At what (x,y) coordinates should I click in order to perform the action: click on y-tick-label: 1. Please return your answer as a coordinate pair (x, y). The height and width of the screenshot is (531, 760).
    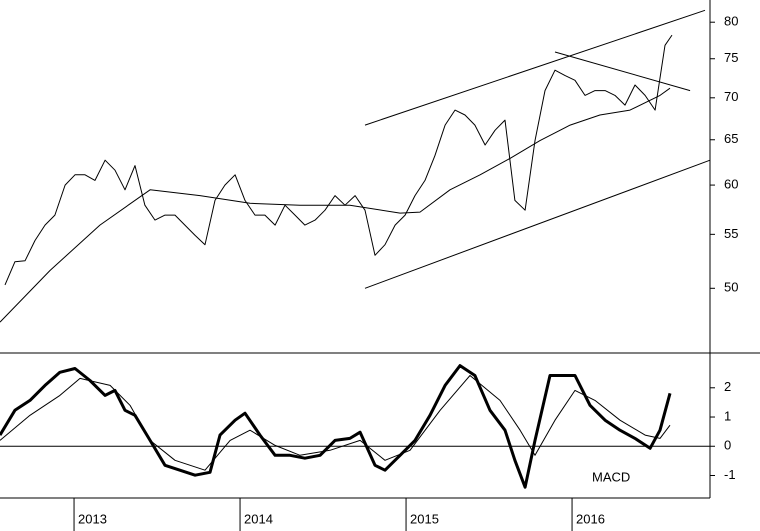
    Looking at the image, I should click on (727, 415).